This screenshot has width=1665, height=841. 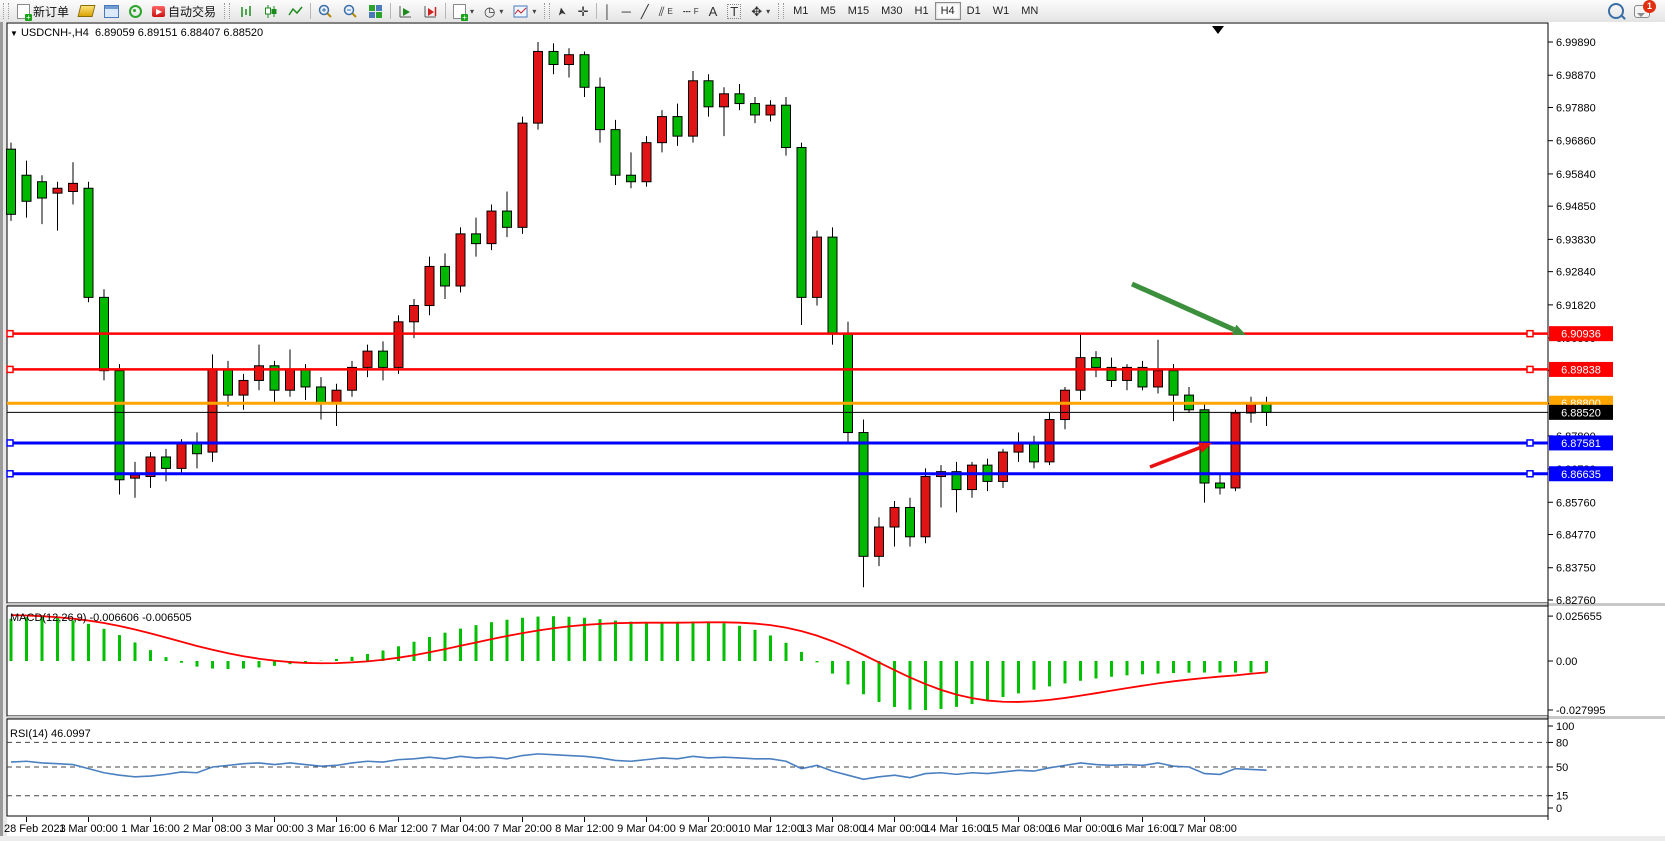 What do you see at coordinates (1576, 175) in the screenshot?
I see `price-tick-label: 6.95840` at bounding box center [1576, 175].